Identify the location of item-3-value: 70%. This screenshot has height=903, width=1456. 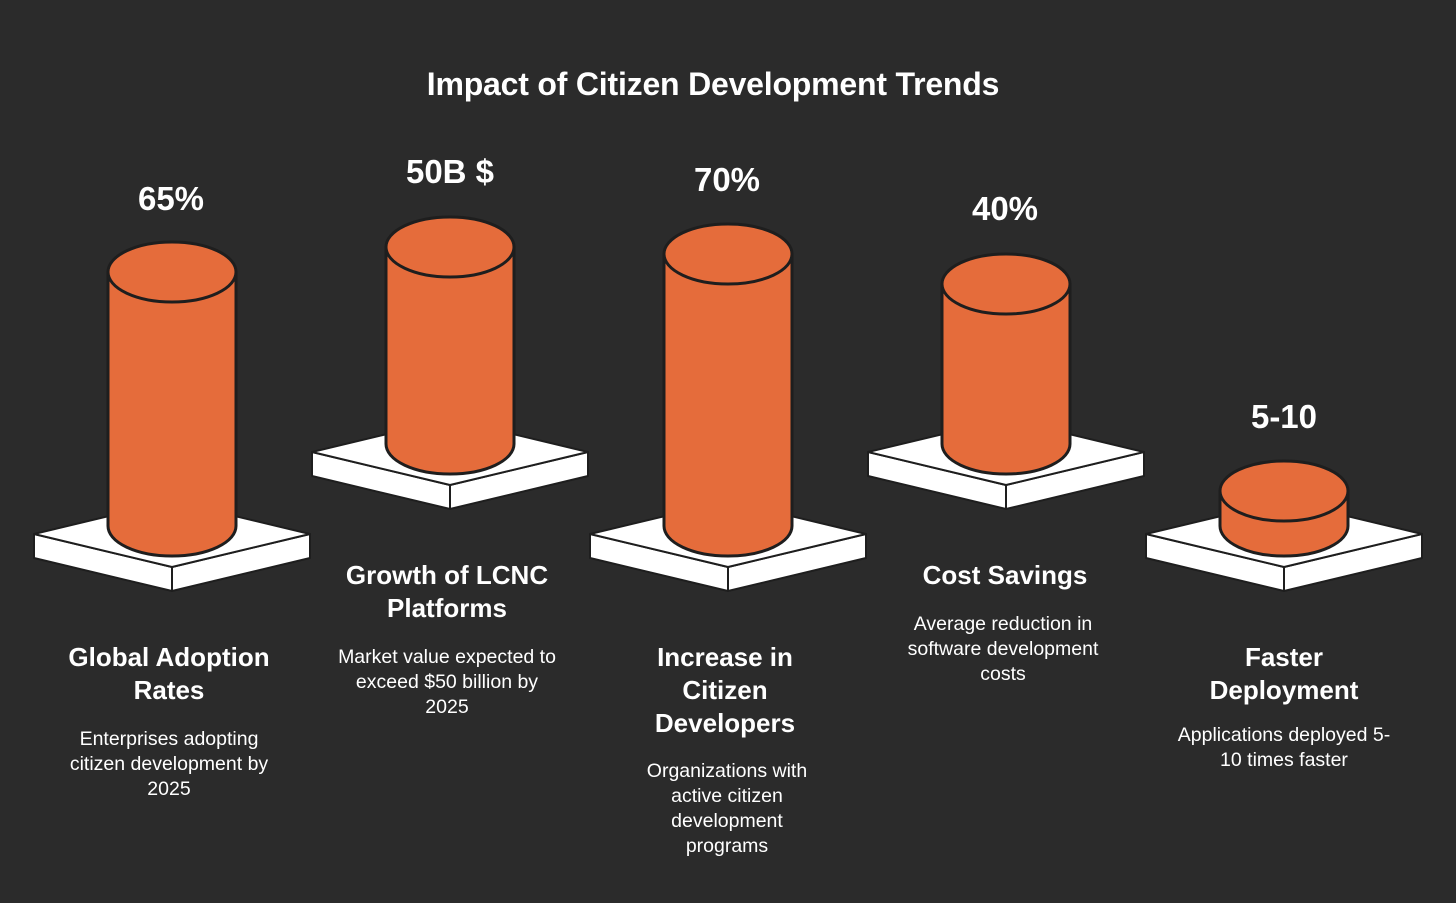
(727, 179).